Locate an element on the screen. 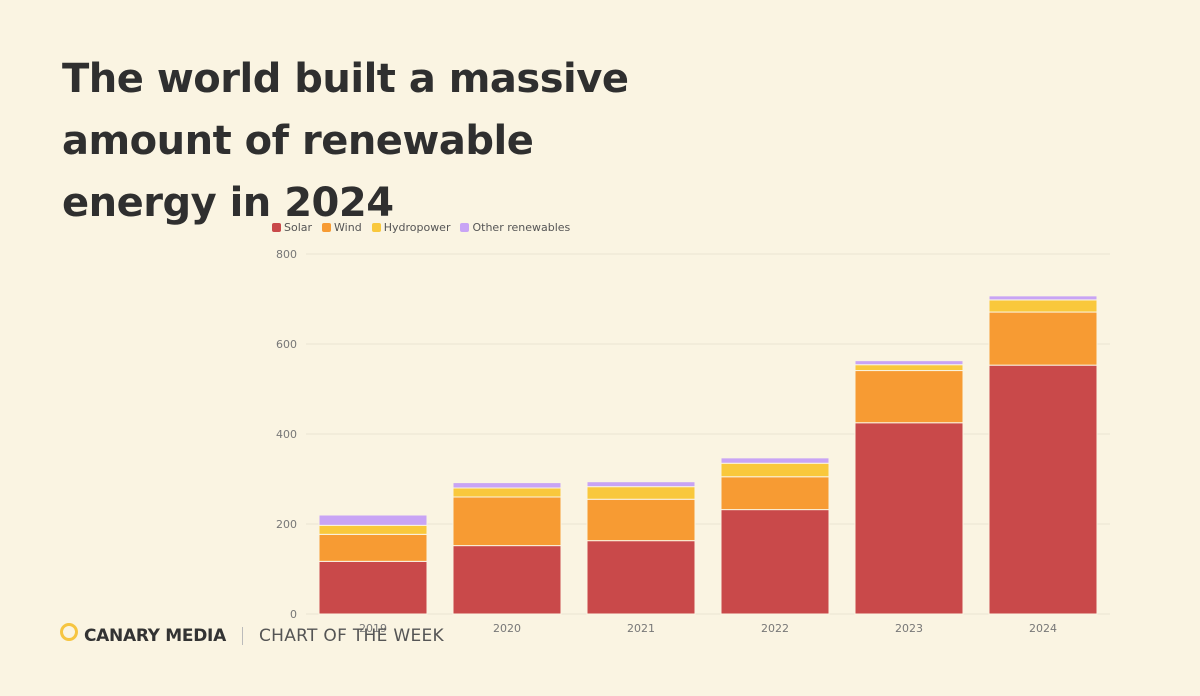 Image resolution: width=1200 pixels, height=696 pixels. x-tick-label-2024: 2024 is located at coordinates (1043, 628).